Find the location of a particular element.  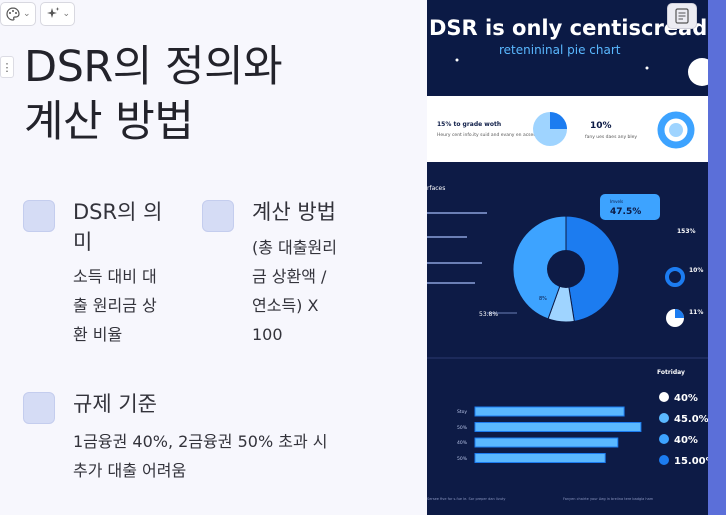

card-body-line: 환 비율 is located at coordinates (98, 334).